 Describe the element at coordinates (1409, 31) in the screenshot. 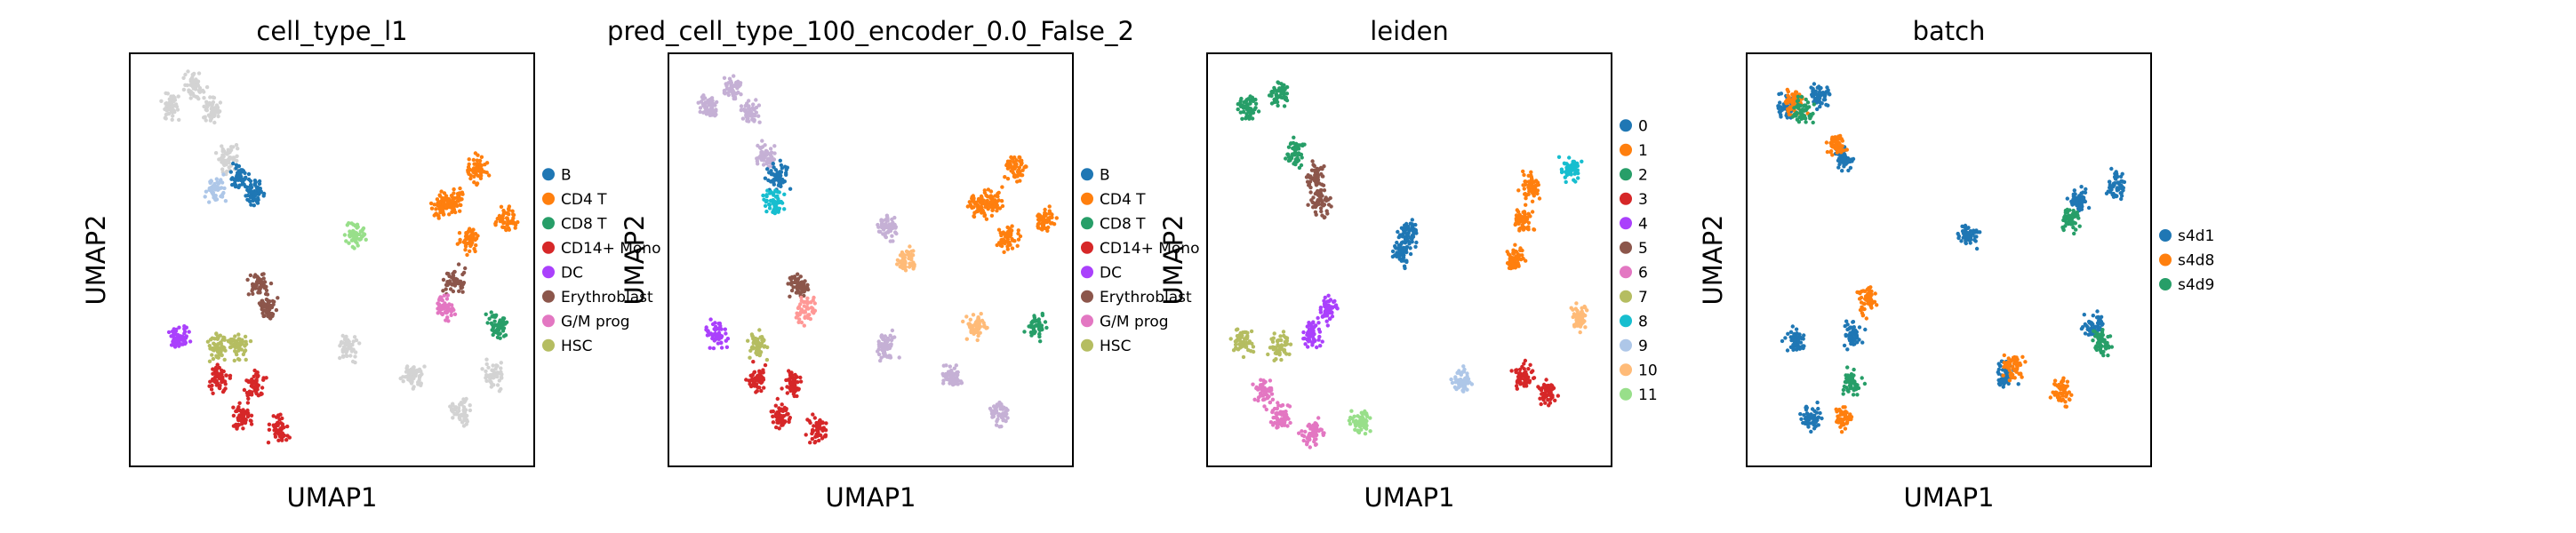

I see `panel-title: leiden` at that location.